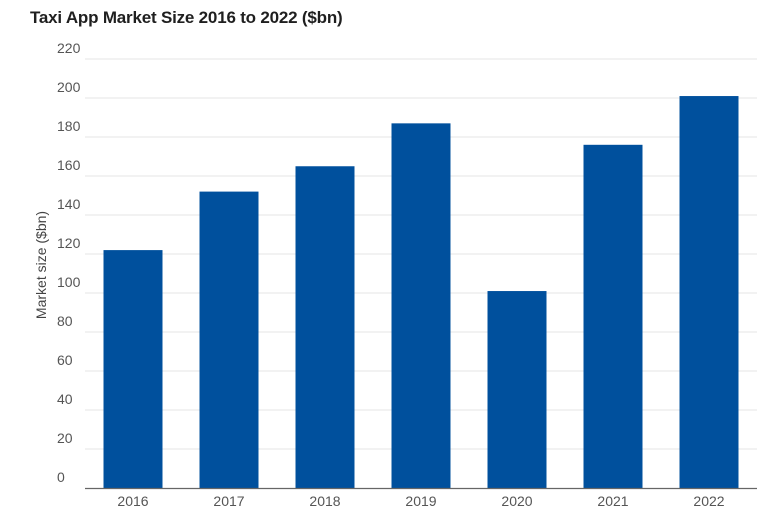 This screenshot has height=524, width=781. I want to click on y-tick-label: 220, so click(69, 48).